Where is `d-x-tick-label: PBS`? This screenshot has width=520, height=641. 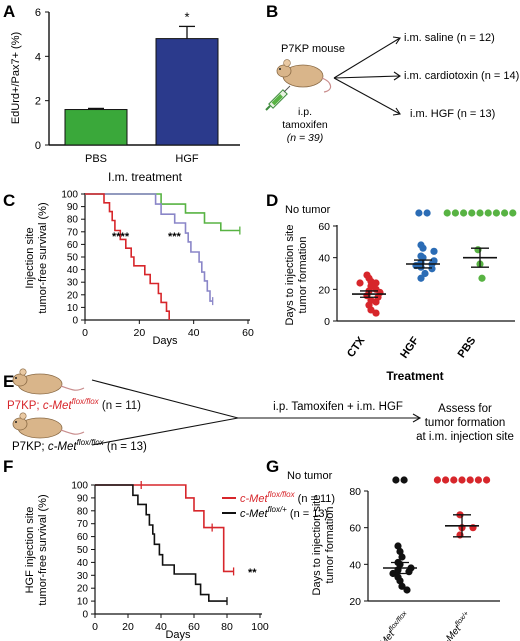
d-x-tick-label: PBS is located at coordinates (467, 347).